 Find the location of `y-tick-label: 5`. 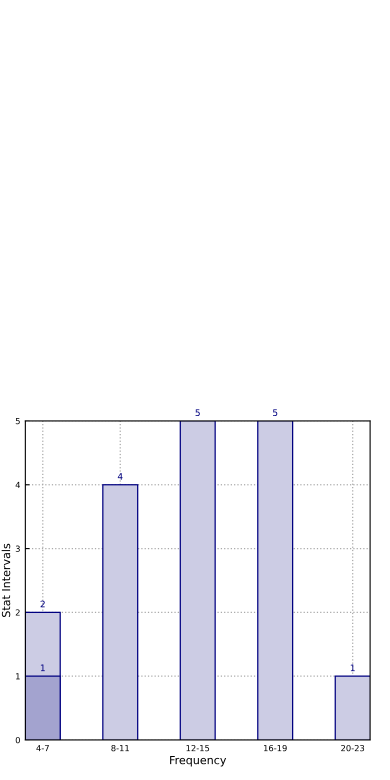

y-tick-label: 5 is located at coordinates (18, 421).